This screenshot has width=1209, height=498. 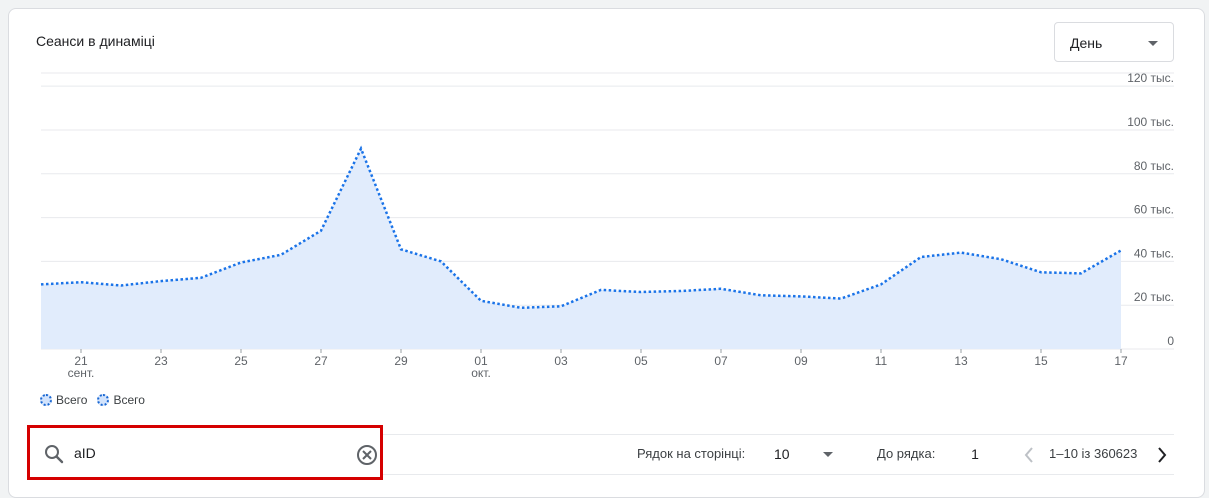 What do you see at coordinates (1162, 455) in the screenshot?
I see `chevron-right-icon` at bounding box center [1162, 455].